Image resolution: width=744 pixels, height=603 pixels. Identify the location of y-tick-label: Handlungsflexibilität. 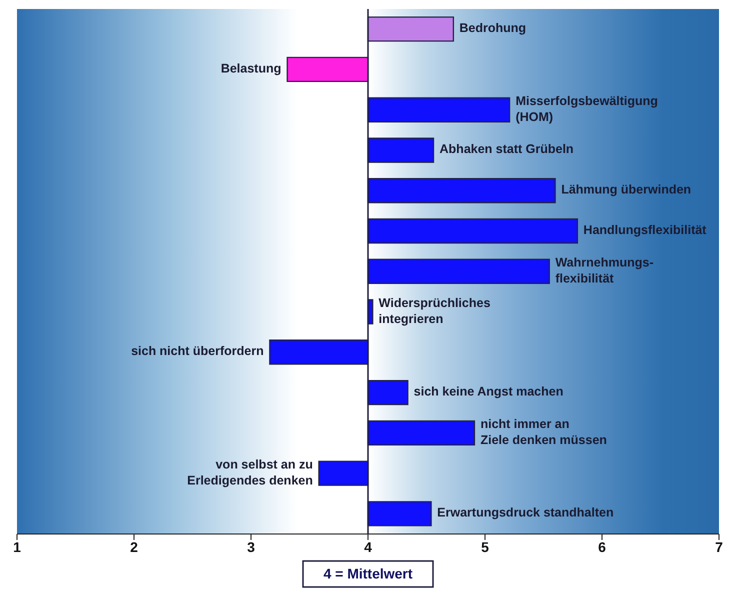
(645, 230).